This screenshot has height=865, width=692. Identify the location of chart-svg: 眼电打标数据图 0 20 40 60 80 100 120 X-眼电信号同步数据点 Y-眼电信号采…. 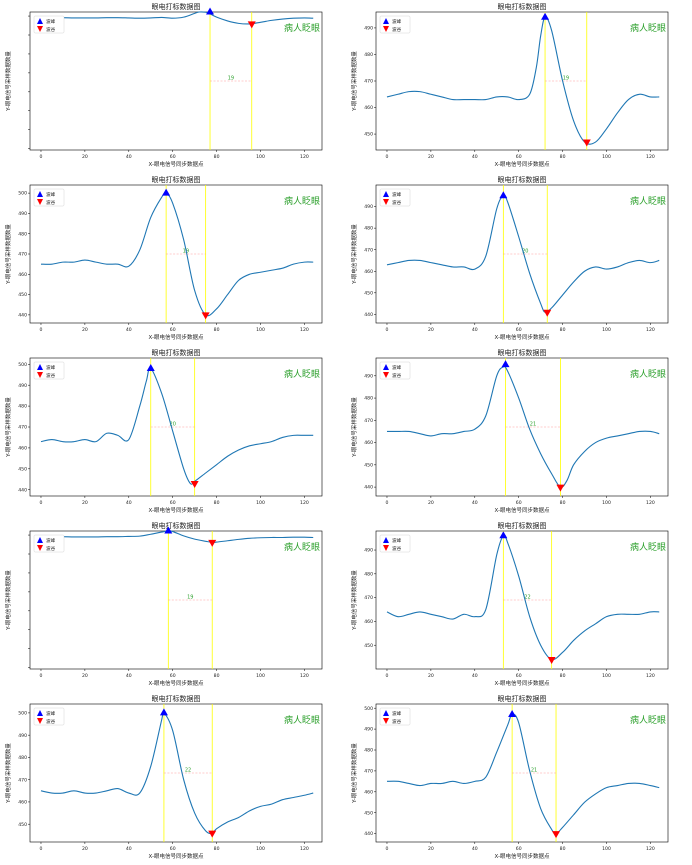
(163, 85).